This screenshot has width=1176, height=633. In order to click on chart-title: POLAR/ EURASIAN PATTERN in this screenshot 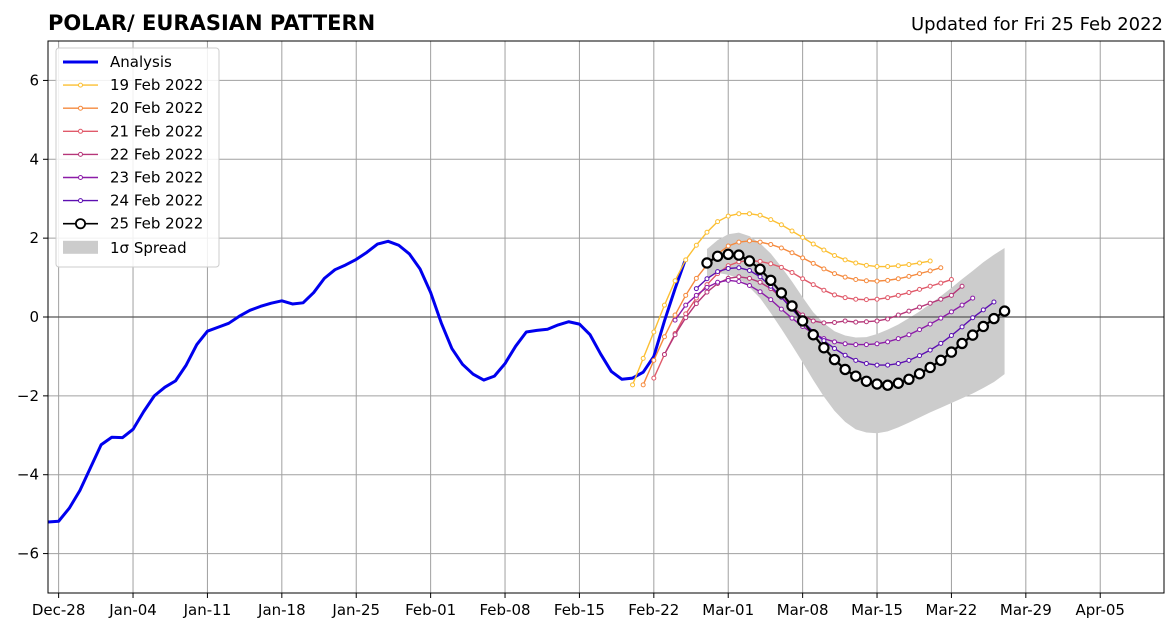, I will do `click(211, 23)`.